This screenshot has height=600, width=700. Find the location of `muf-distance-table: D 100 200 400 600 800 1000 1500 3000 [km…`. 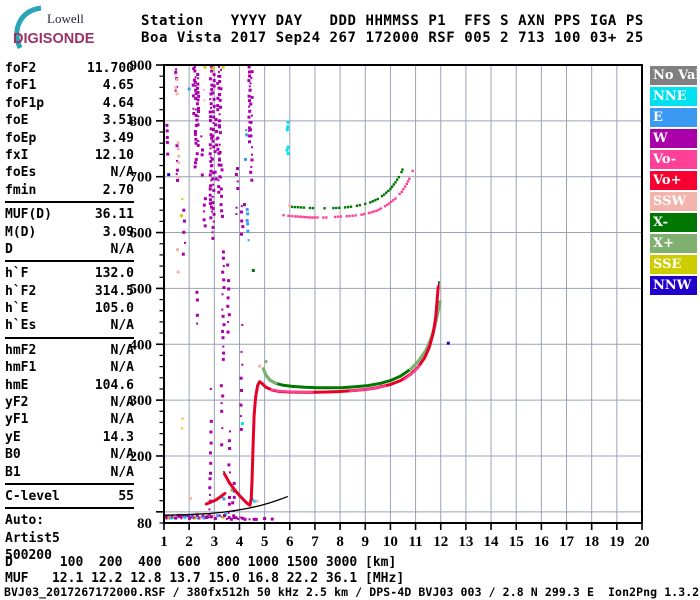

muf-distance-table: D 100 200 400 600 800 1000 1500 3000 [km… is located at coordinates (204, 571).